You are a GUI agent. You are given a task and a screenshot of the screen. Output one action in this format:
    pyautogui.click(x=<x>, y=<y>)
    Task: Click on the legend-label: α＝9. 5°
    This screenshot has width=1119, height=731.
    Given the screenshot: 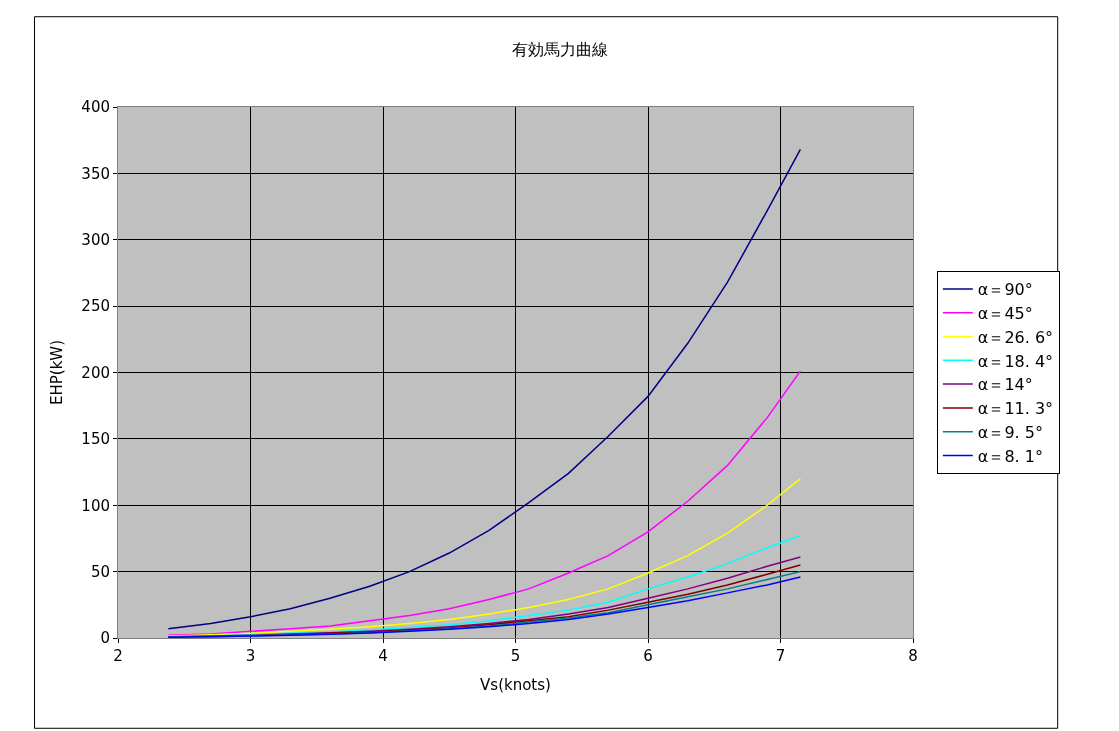 What is the action you would take?
    pyautogui.click(x=1010, y=432)
    